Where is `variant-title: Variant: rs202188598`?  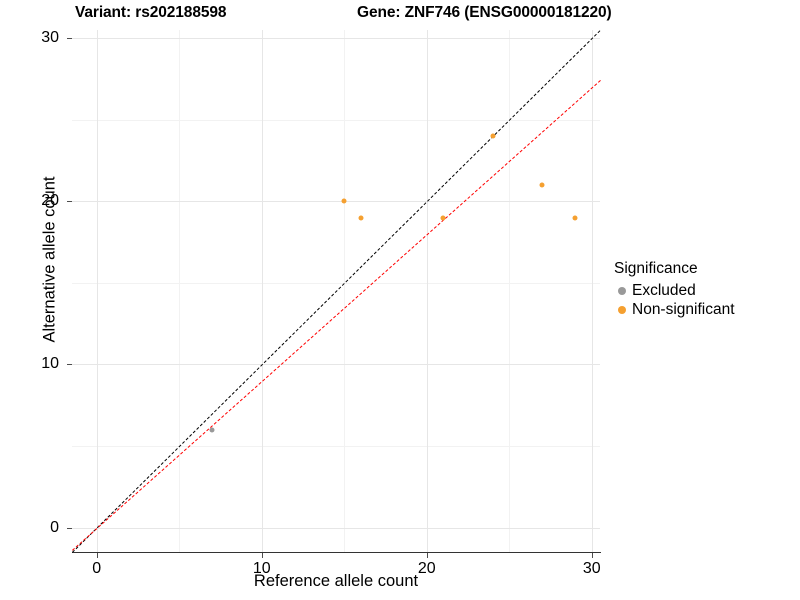 variant-title: Variant: rs202188598 is located at coordinates (151, 12).